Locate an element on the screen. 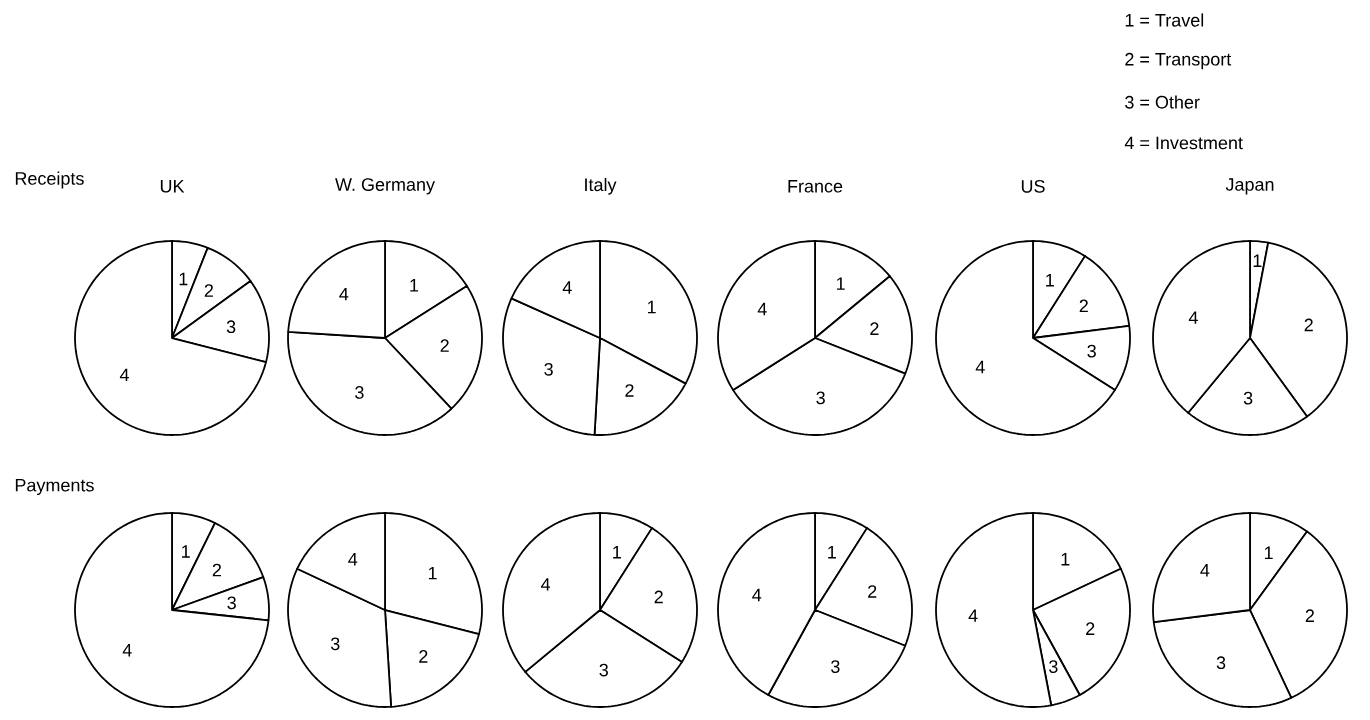 This screenshot has width=1370, height=720. chart-title: France is located at coordinates (815, 186).